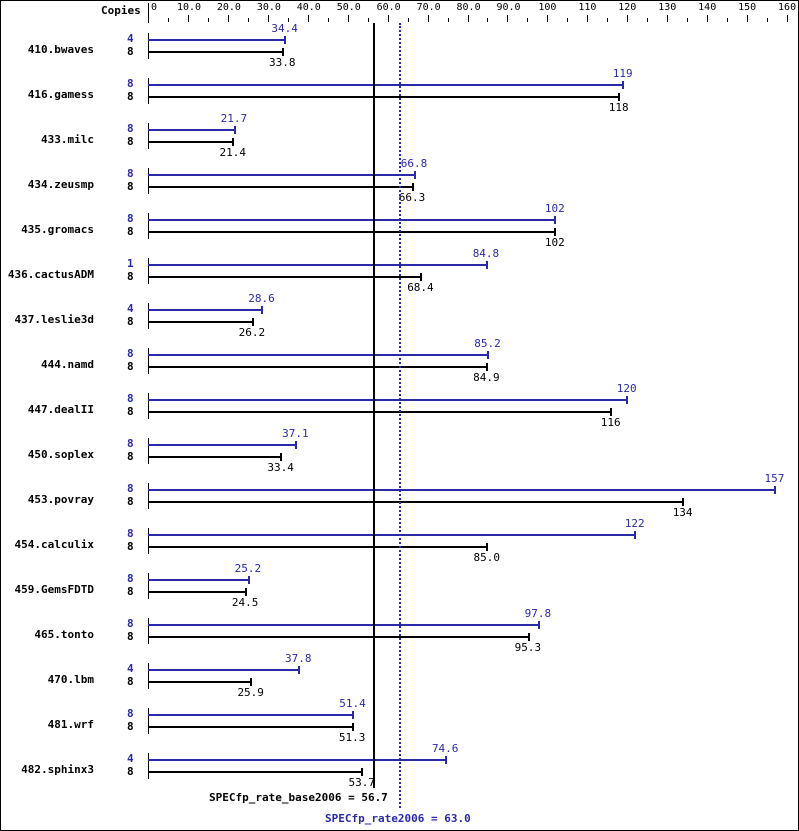 This screenshot has height=831, width=799. What do you see at coordinates (298, 658) in the screenshot?
I see `peak-value-label: 37.8` at bounding box center [298, 658].